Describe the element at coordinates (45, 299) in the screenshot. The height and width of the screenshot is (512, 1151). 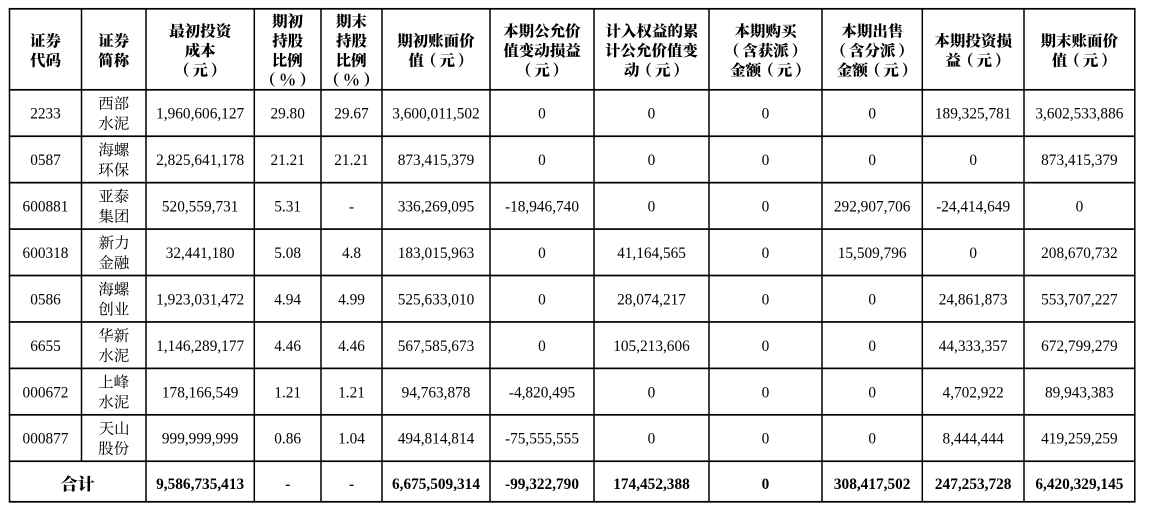
I see `svg-text: 0586` at that location.